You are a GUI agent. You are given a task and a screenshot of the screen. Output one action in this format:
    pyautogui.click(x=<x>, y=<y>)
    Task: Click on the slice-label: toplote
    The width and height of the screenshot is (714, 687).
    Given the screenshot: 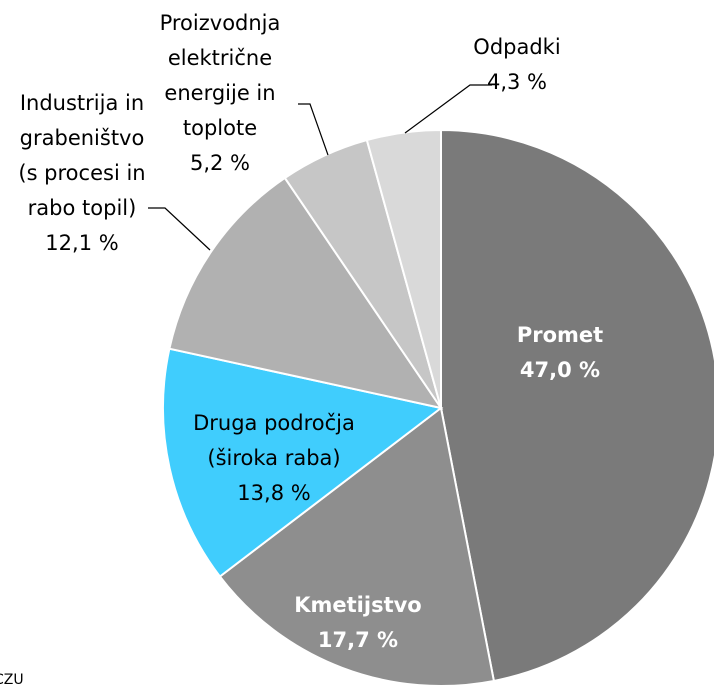 What is the action you would take?
    pyautogui.click(x=220, y=128)
    